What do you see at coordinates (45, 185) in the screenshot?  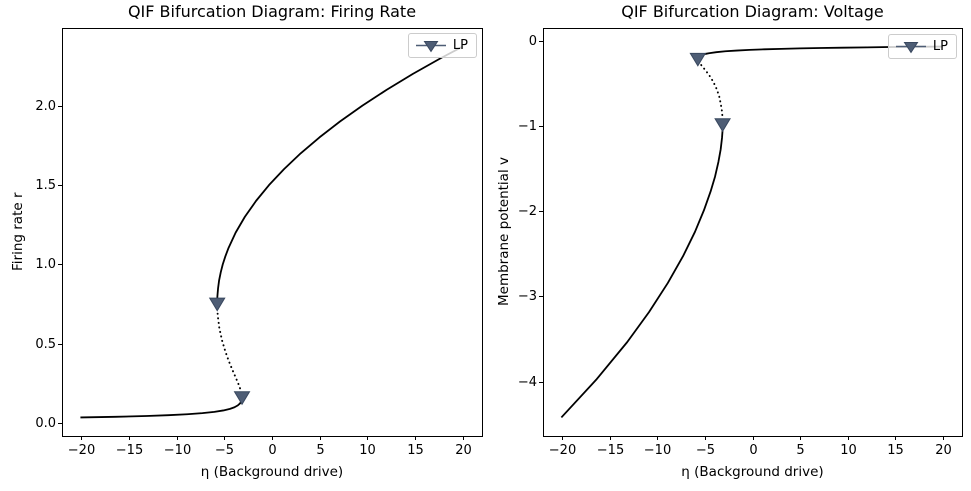 I see `y-tick-label: 1.5` at bounding box center [45, 185].